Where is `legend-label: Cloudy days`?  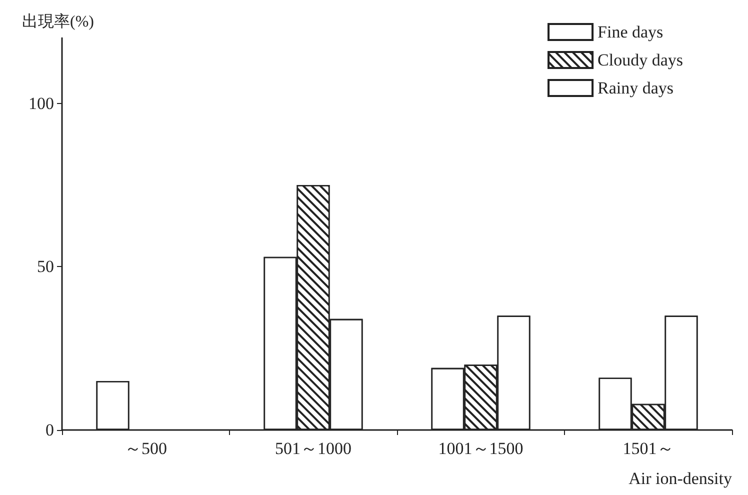
legend-label: Cloudy days is located at coordinates (641, 60).